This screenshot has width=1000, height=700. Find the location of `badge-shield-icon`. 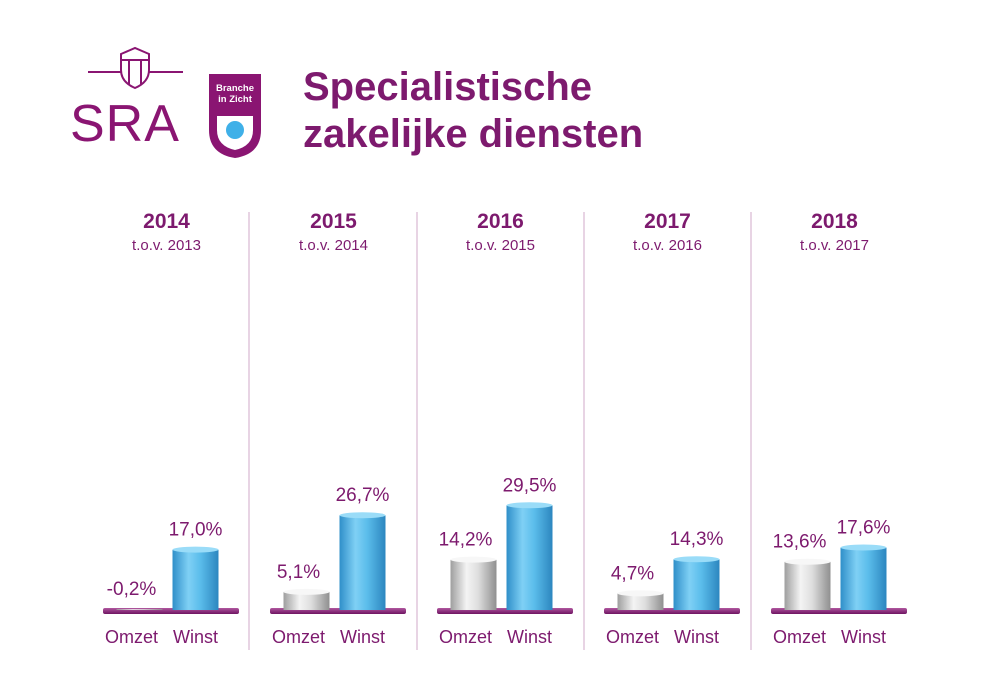

badge-shield-icon is located at coordinates (235, 116).